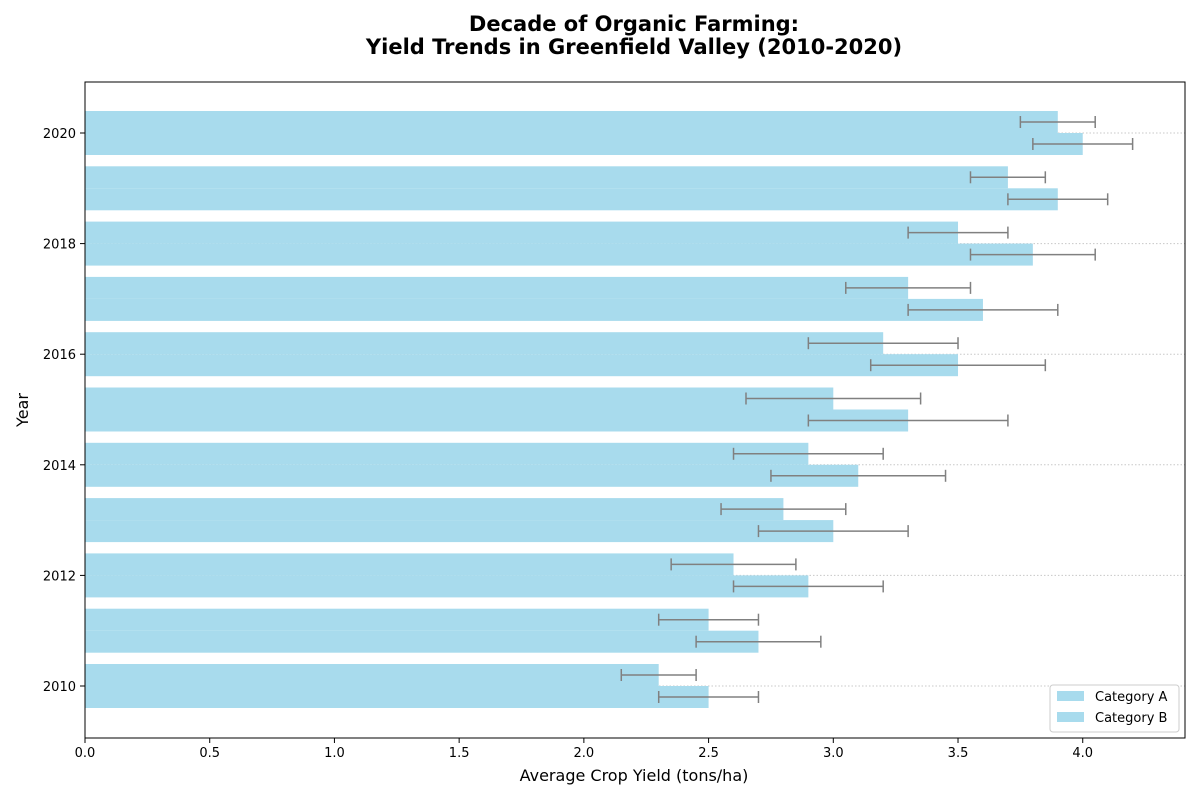  I want to click on y-tick-label-2016: 2016, so click(59, 355).